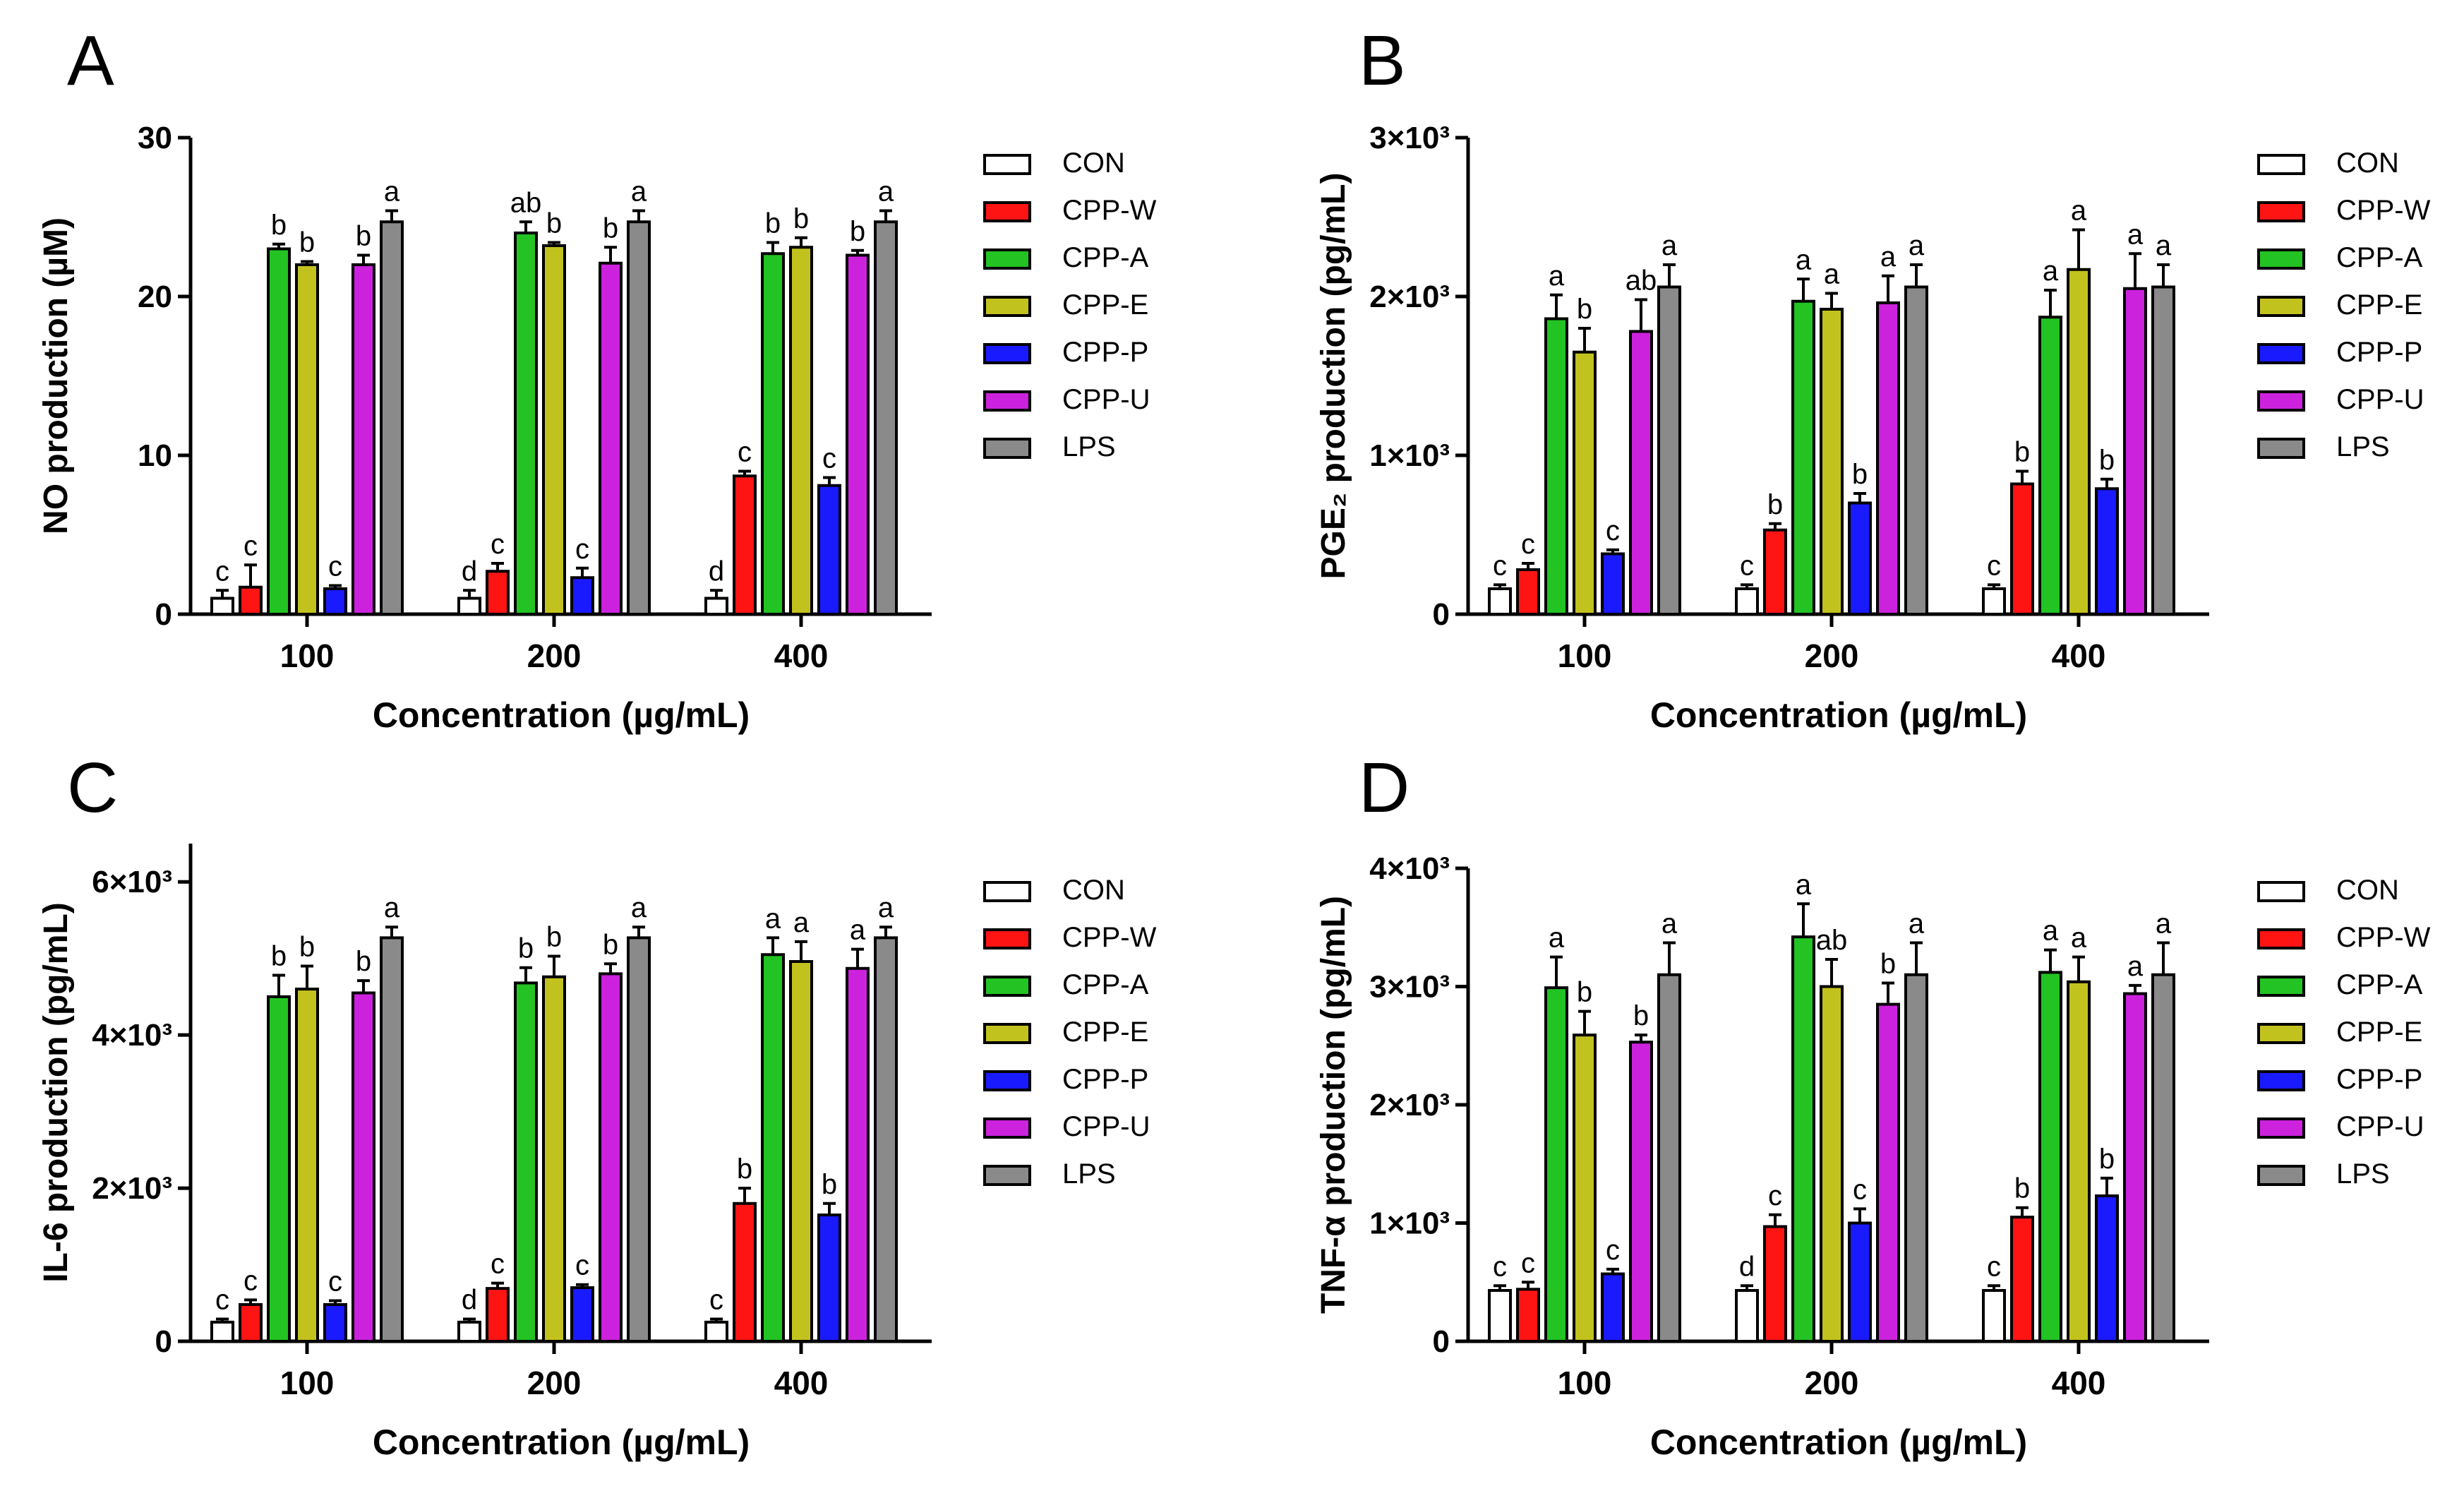 The width and height of the screenshot is (2464, 1486). What do you see at coordinates (716, 571) in the screenshot?
I see `significance-letter: d` at bounding box center [716, 571].